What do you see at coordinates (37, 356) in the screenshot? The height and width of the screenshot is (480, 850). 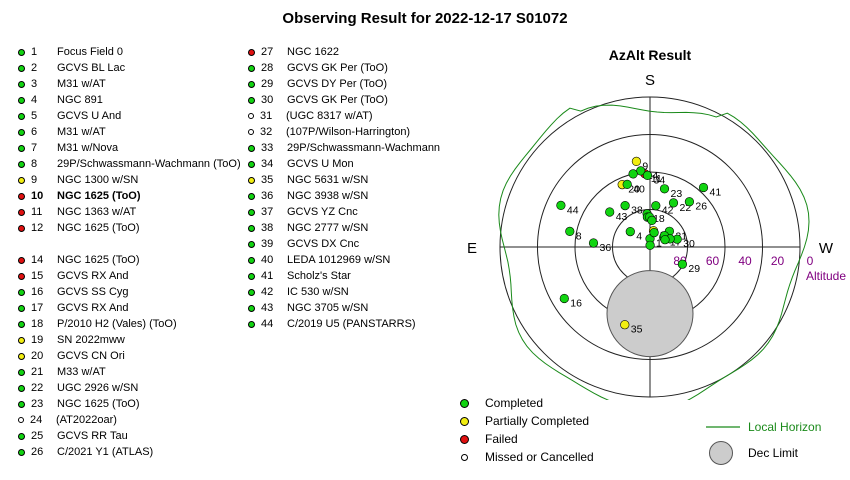 I see `target-number: 20` at bounding box center [37, 356].